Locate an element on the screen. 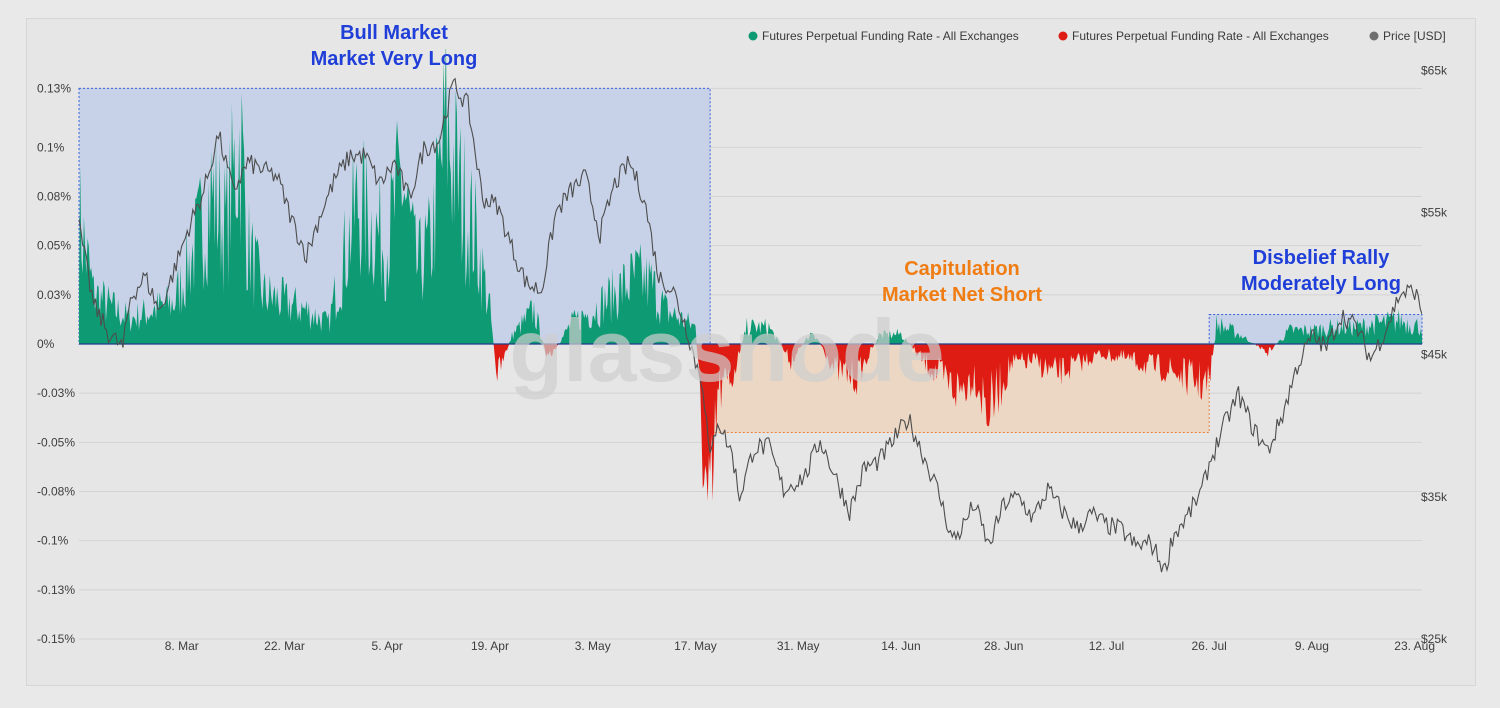 This screenshot has height=708, width=1500. x-axis-tick-label: 26. Jul is located at coordinates (1208, 646).